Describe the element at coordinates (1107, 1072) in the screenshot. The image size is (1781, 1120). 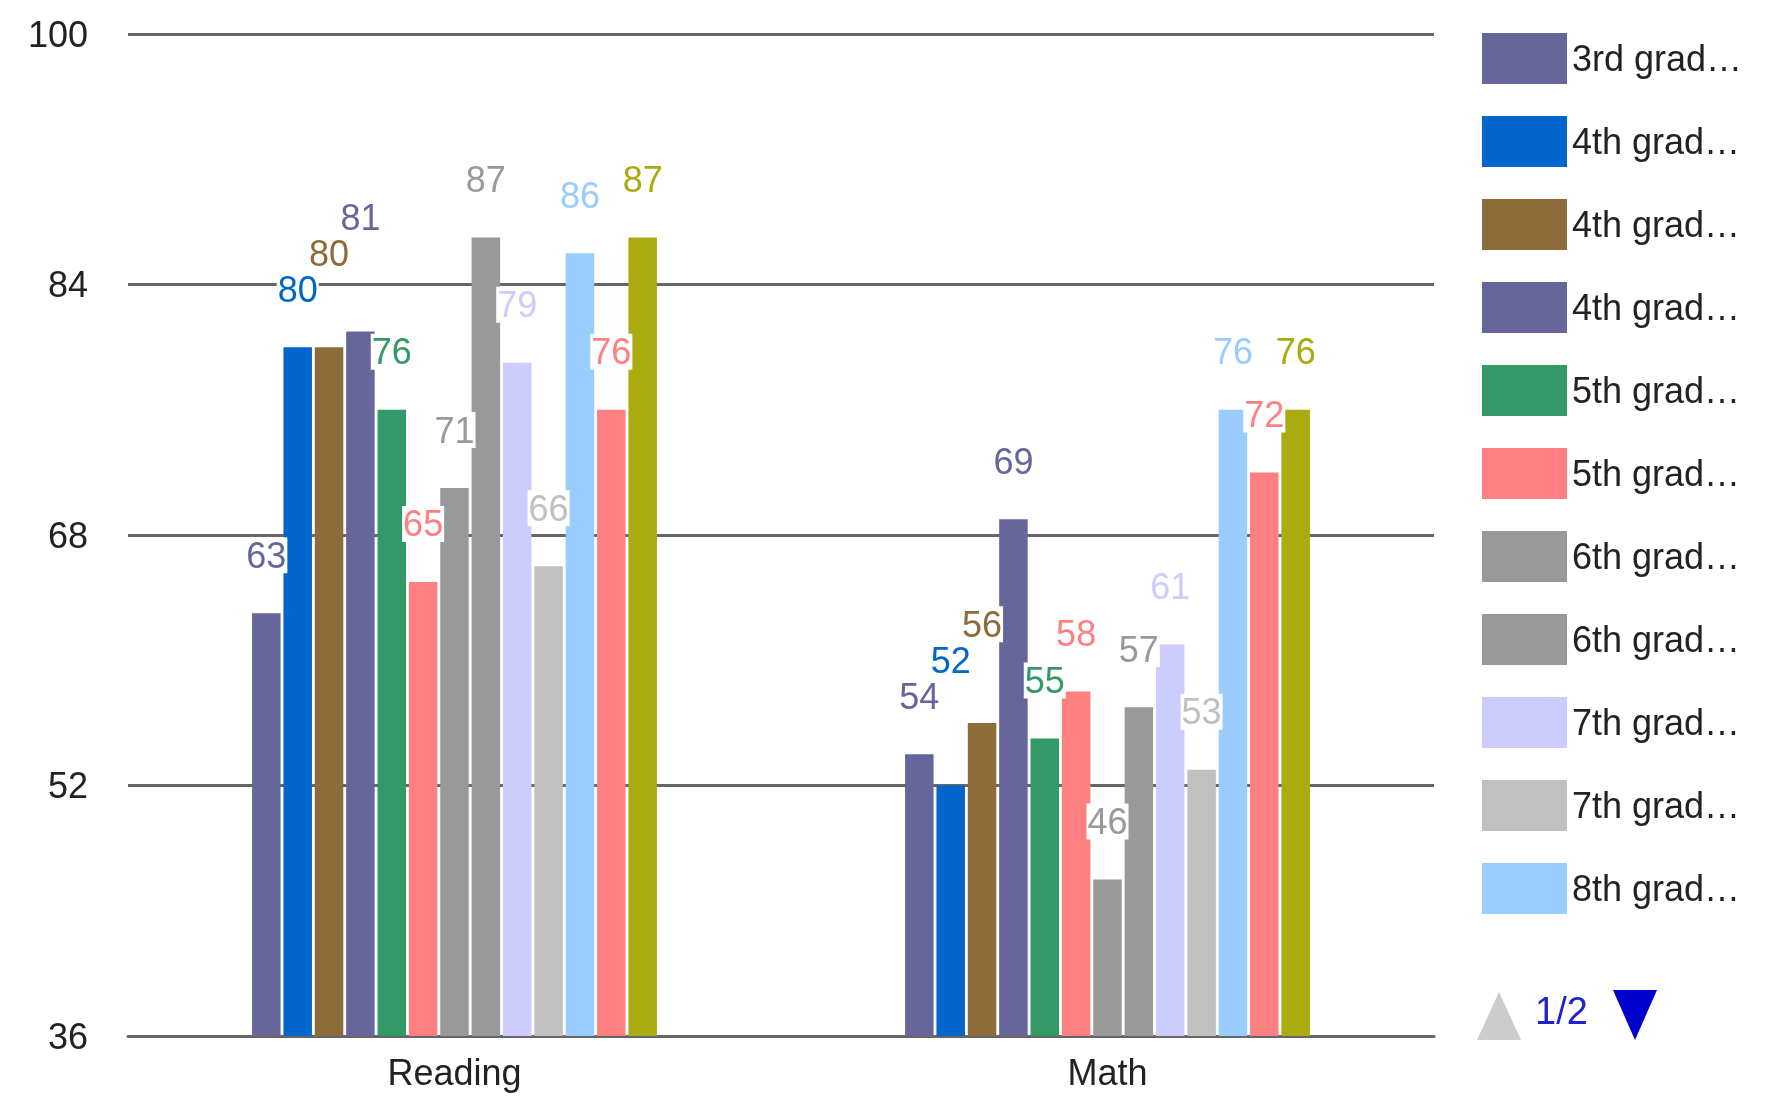
I see `x-tick-label: Math` at that location.